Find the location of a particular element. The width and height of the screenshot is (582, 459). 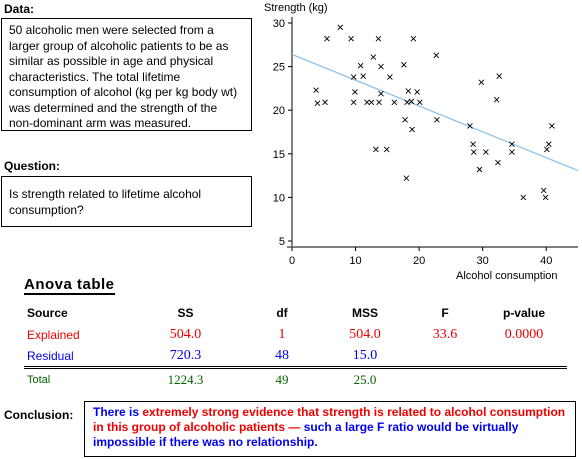

anova-title: Anova table is located at coordinates (69, 285).